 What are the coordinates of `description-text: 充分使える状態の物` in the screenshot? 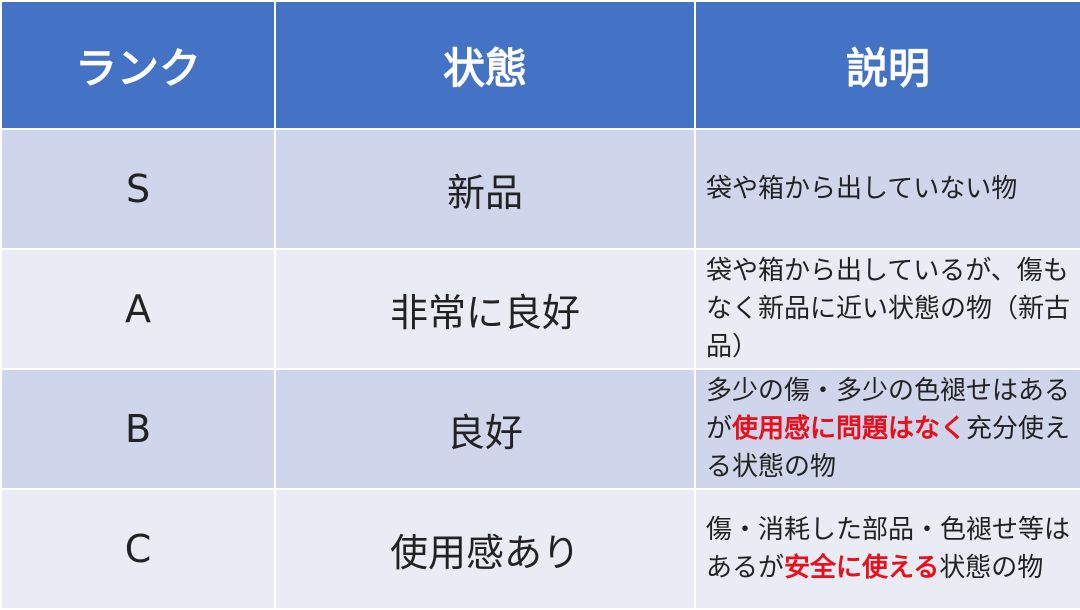 It's located at (888, 448).